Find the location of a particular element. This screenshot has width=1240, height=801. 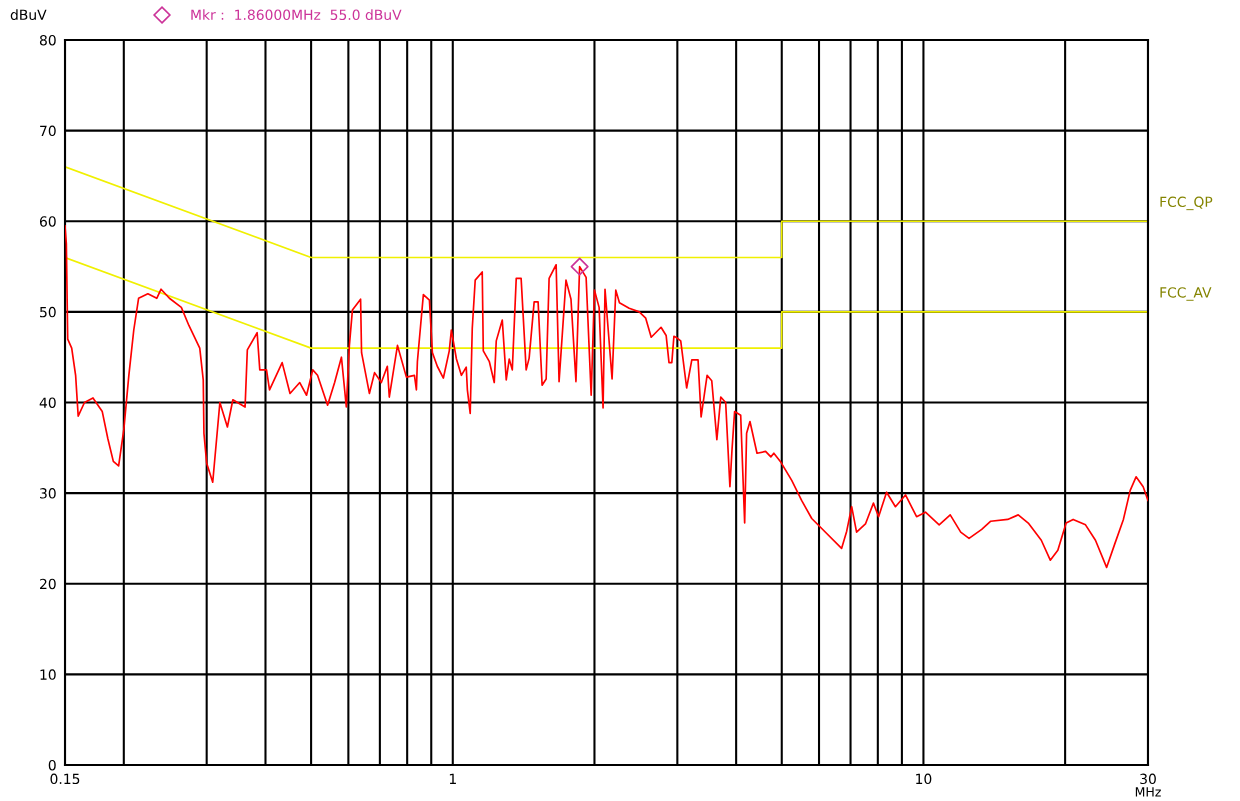

x-tick-label: 1 is located at coordinates (452, 778).